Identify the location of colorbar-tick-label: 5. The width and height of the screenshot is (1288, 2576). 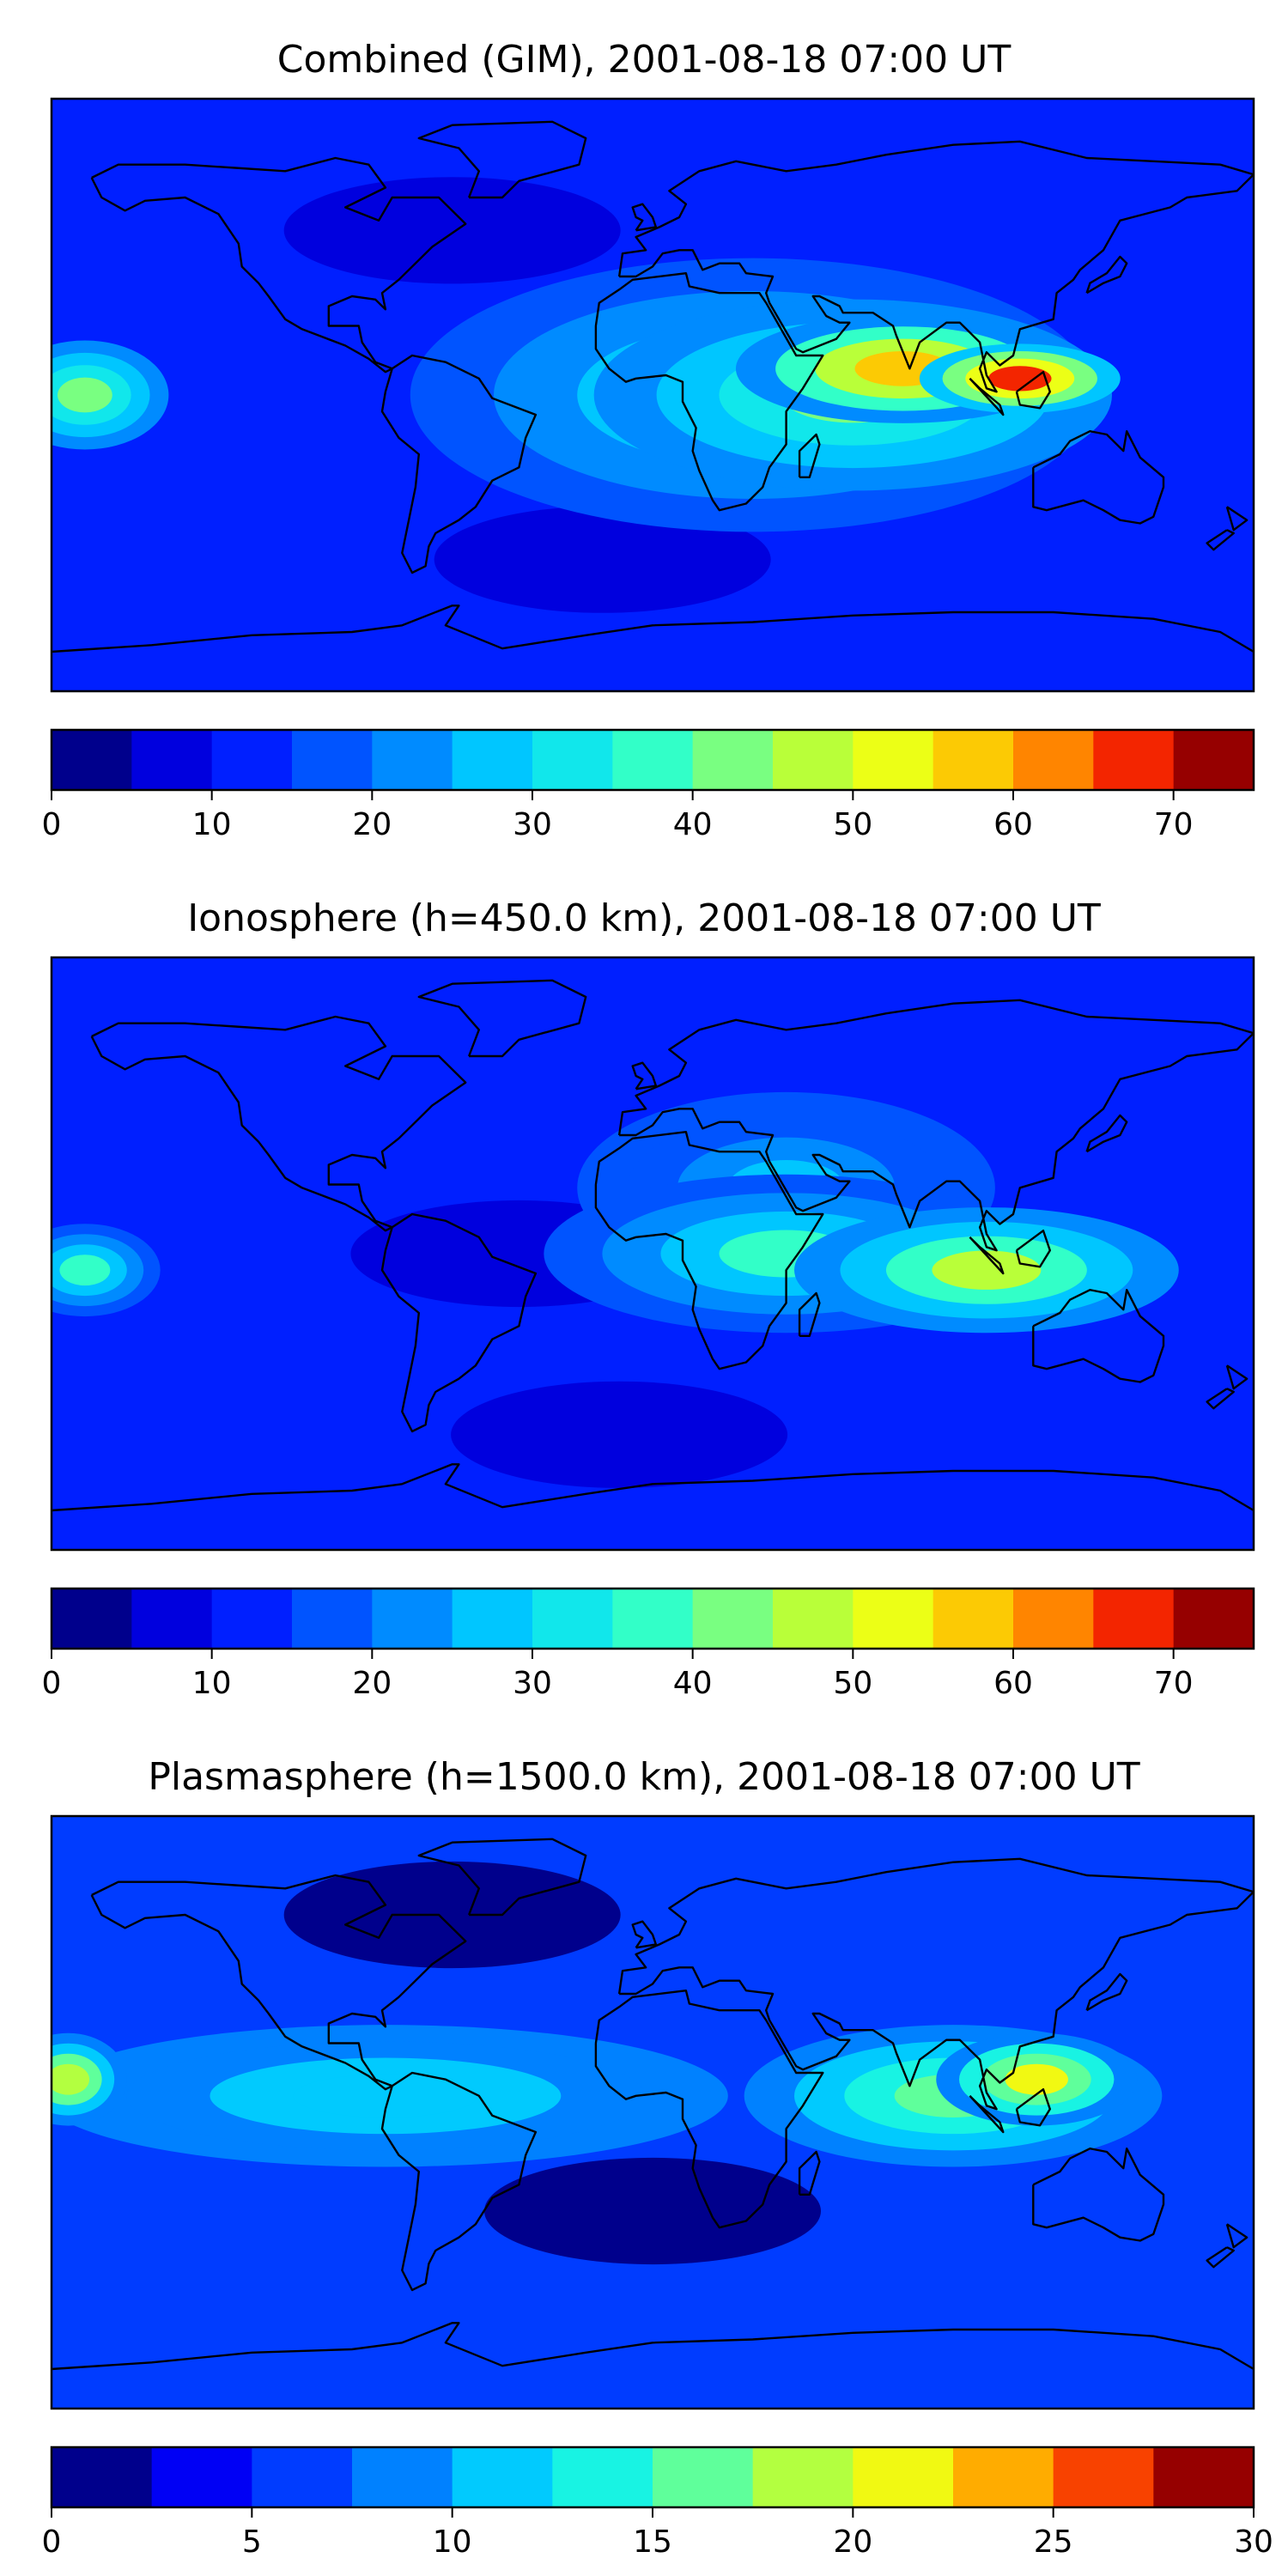
(252, 2542).